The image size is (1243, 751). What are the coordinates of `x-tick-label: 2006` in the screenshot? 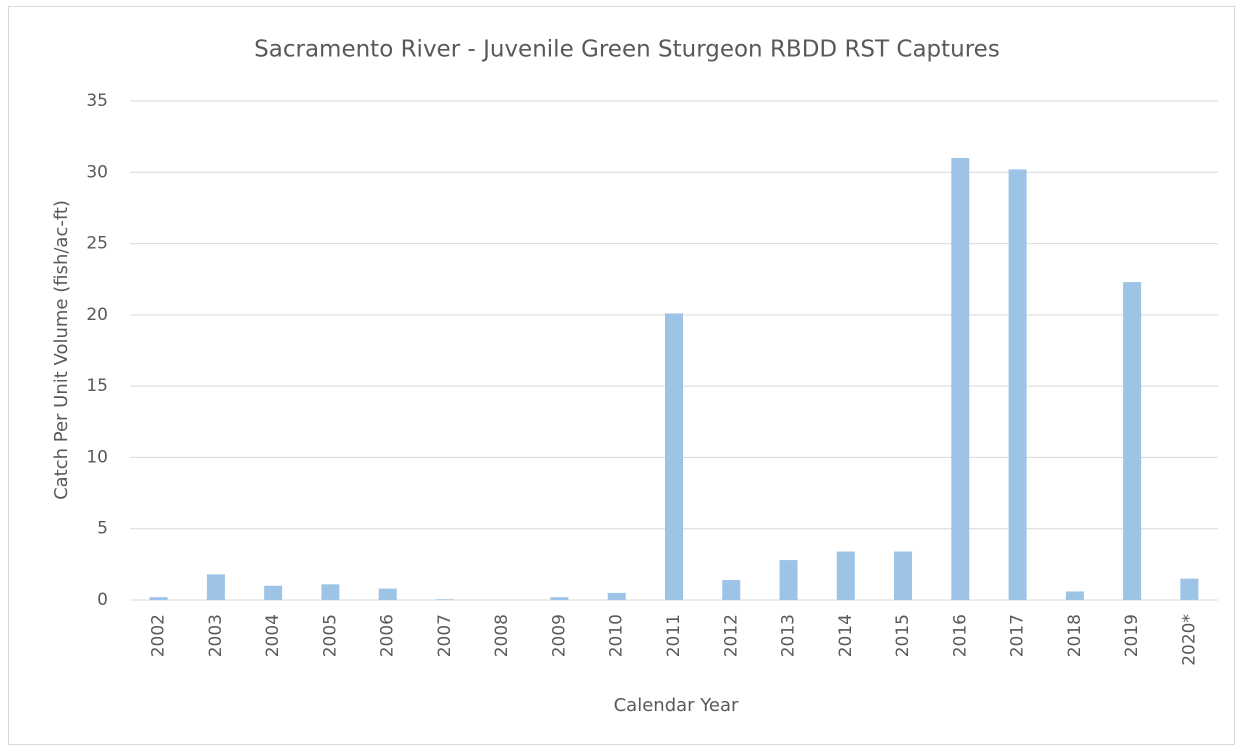 It's located at (388, 635).